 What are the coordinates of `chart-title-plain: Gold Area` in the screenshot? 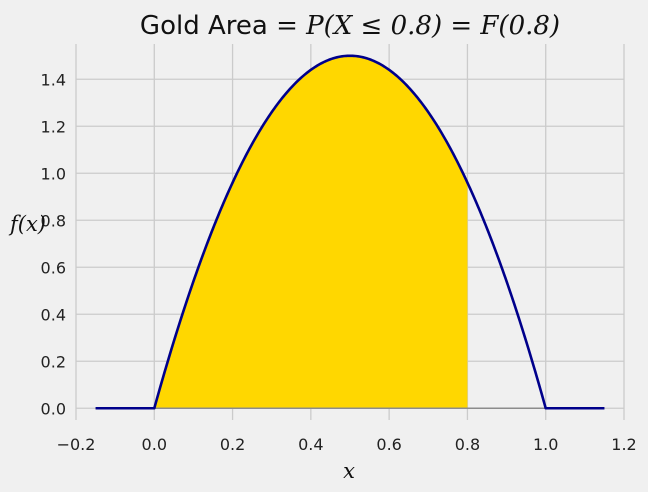 It's located at (208, 26).